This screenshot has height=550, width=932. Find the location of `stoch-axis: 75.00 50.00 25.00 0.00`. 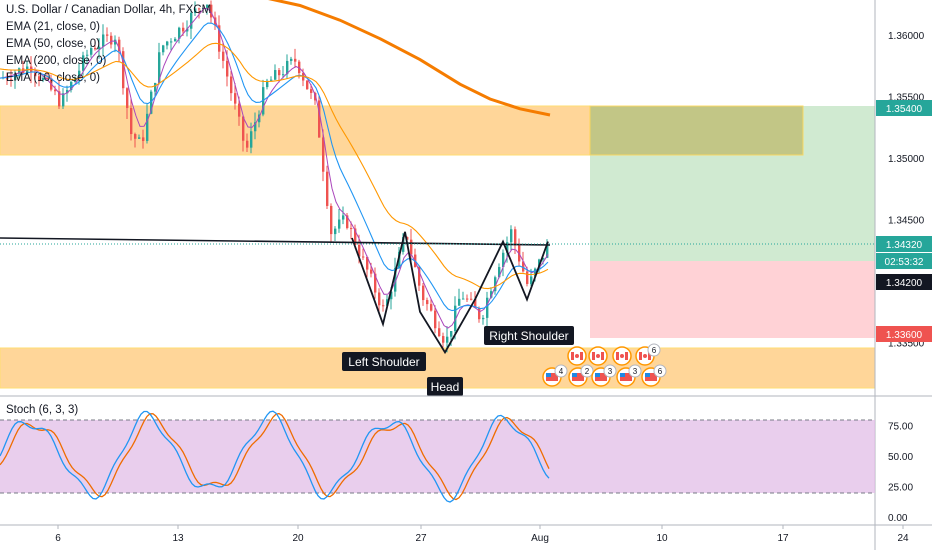

stoch-axis: 75.00 50.00 25.00 0.00 is located at coordinates (900, 473).